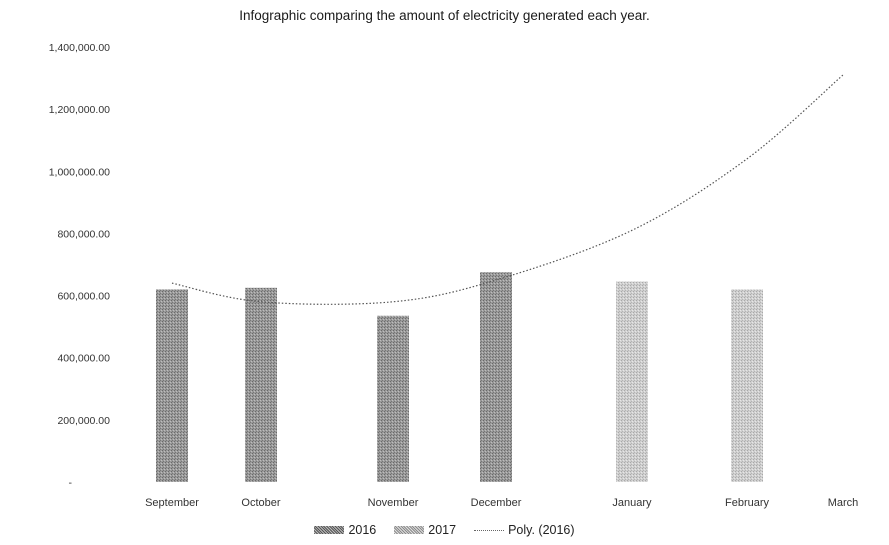 The height and width of the screenshot is (545, 889). Describe the element at coordinates (261, 384) in the screenshot. I see `bar-2016-october` at that location.